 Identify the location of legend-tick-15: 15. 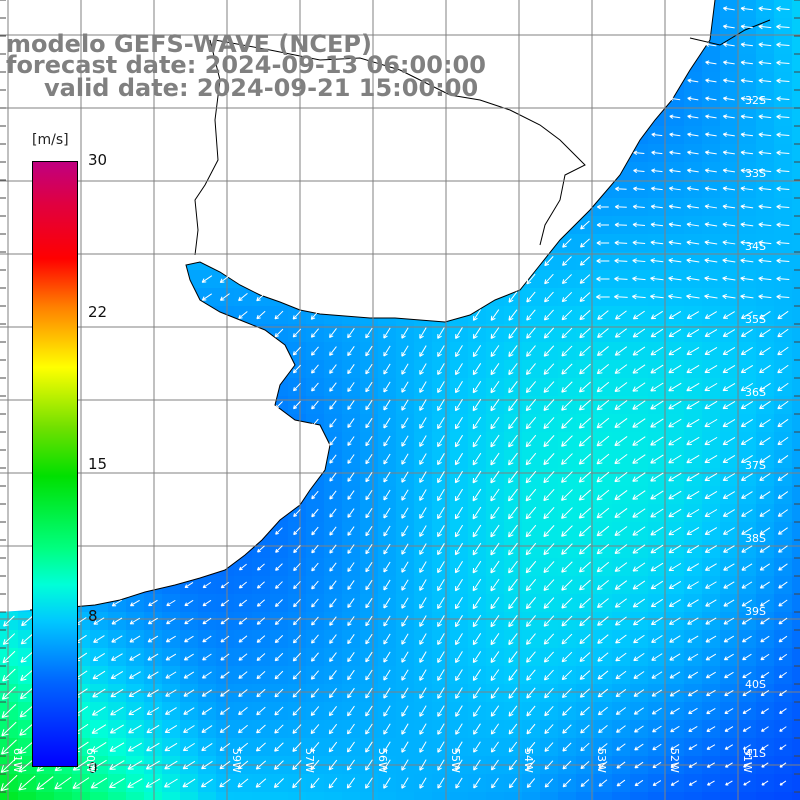
(98, 464).